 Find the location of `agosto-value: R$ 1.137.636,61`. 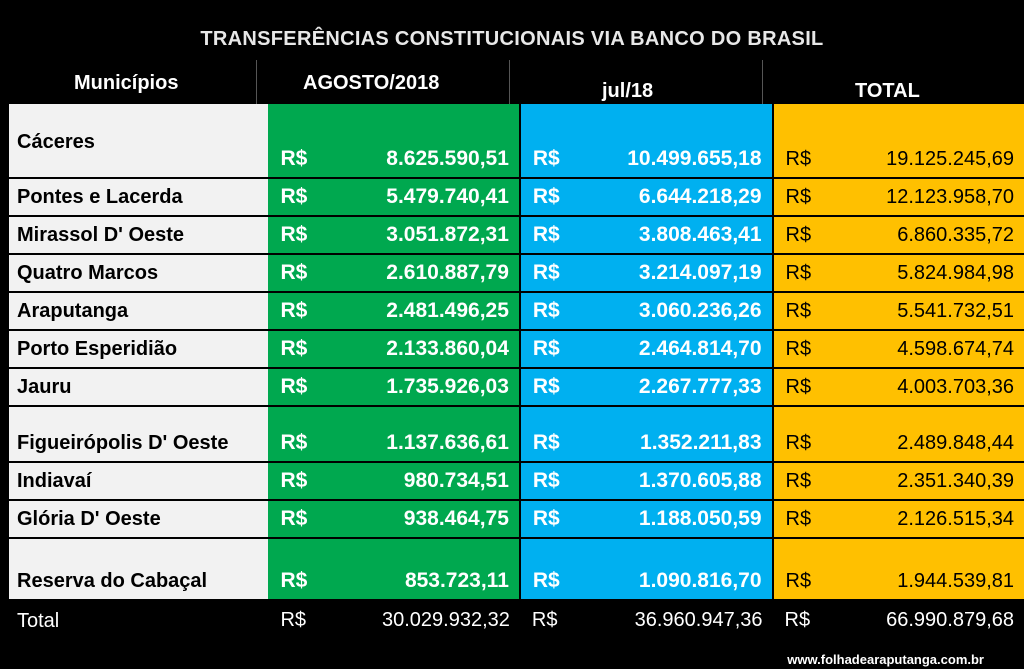

agosto-value: R$ 1.137.636,61 is located at coordinates (394, 434).